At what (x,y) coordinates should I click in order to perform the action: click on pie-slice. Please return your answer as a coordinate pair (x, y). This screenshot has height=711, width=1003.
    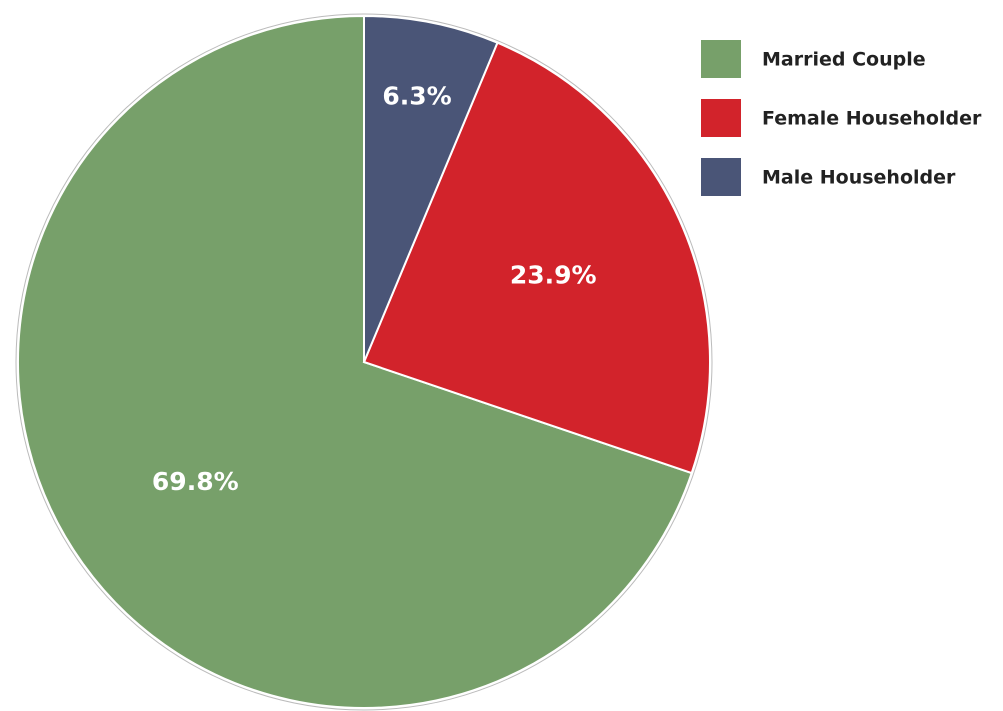
    Looking at the image, I should click on (431, 188).